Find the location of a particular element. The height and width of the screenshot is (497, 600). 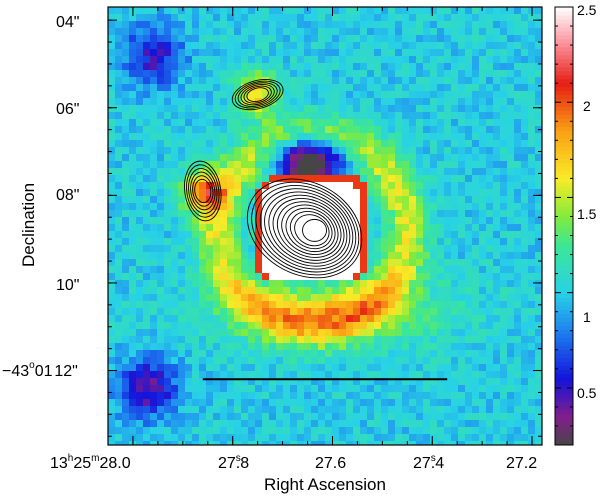

x-tick-label-4: 27.2 is located at coordinates (521, 463).